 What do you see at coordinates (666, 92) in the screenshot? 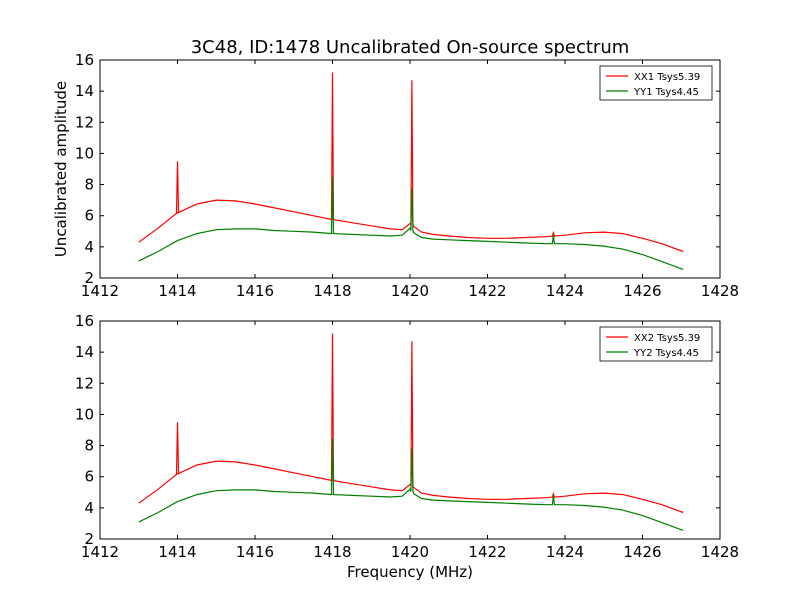
I see `legend-label: YY1 Tsys4.45` at bounding box center [666, 92].